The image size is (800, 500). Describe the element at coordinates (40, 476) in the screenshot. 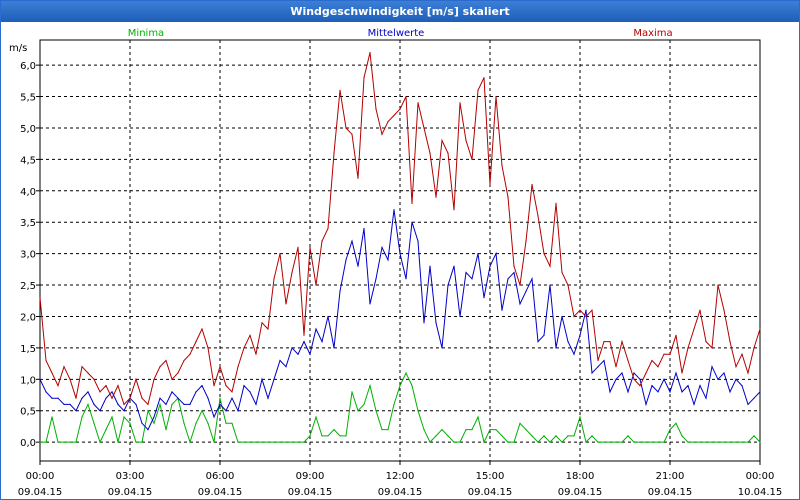

I see `x-tick-time: 00:00` at that location.